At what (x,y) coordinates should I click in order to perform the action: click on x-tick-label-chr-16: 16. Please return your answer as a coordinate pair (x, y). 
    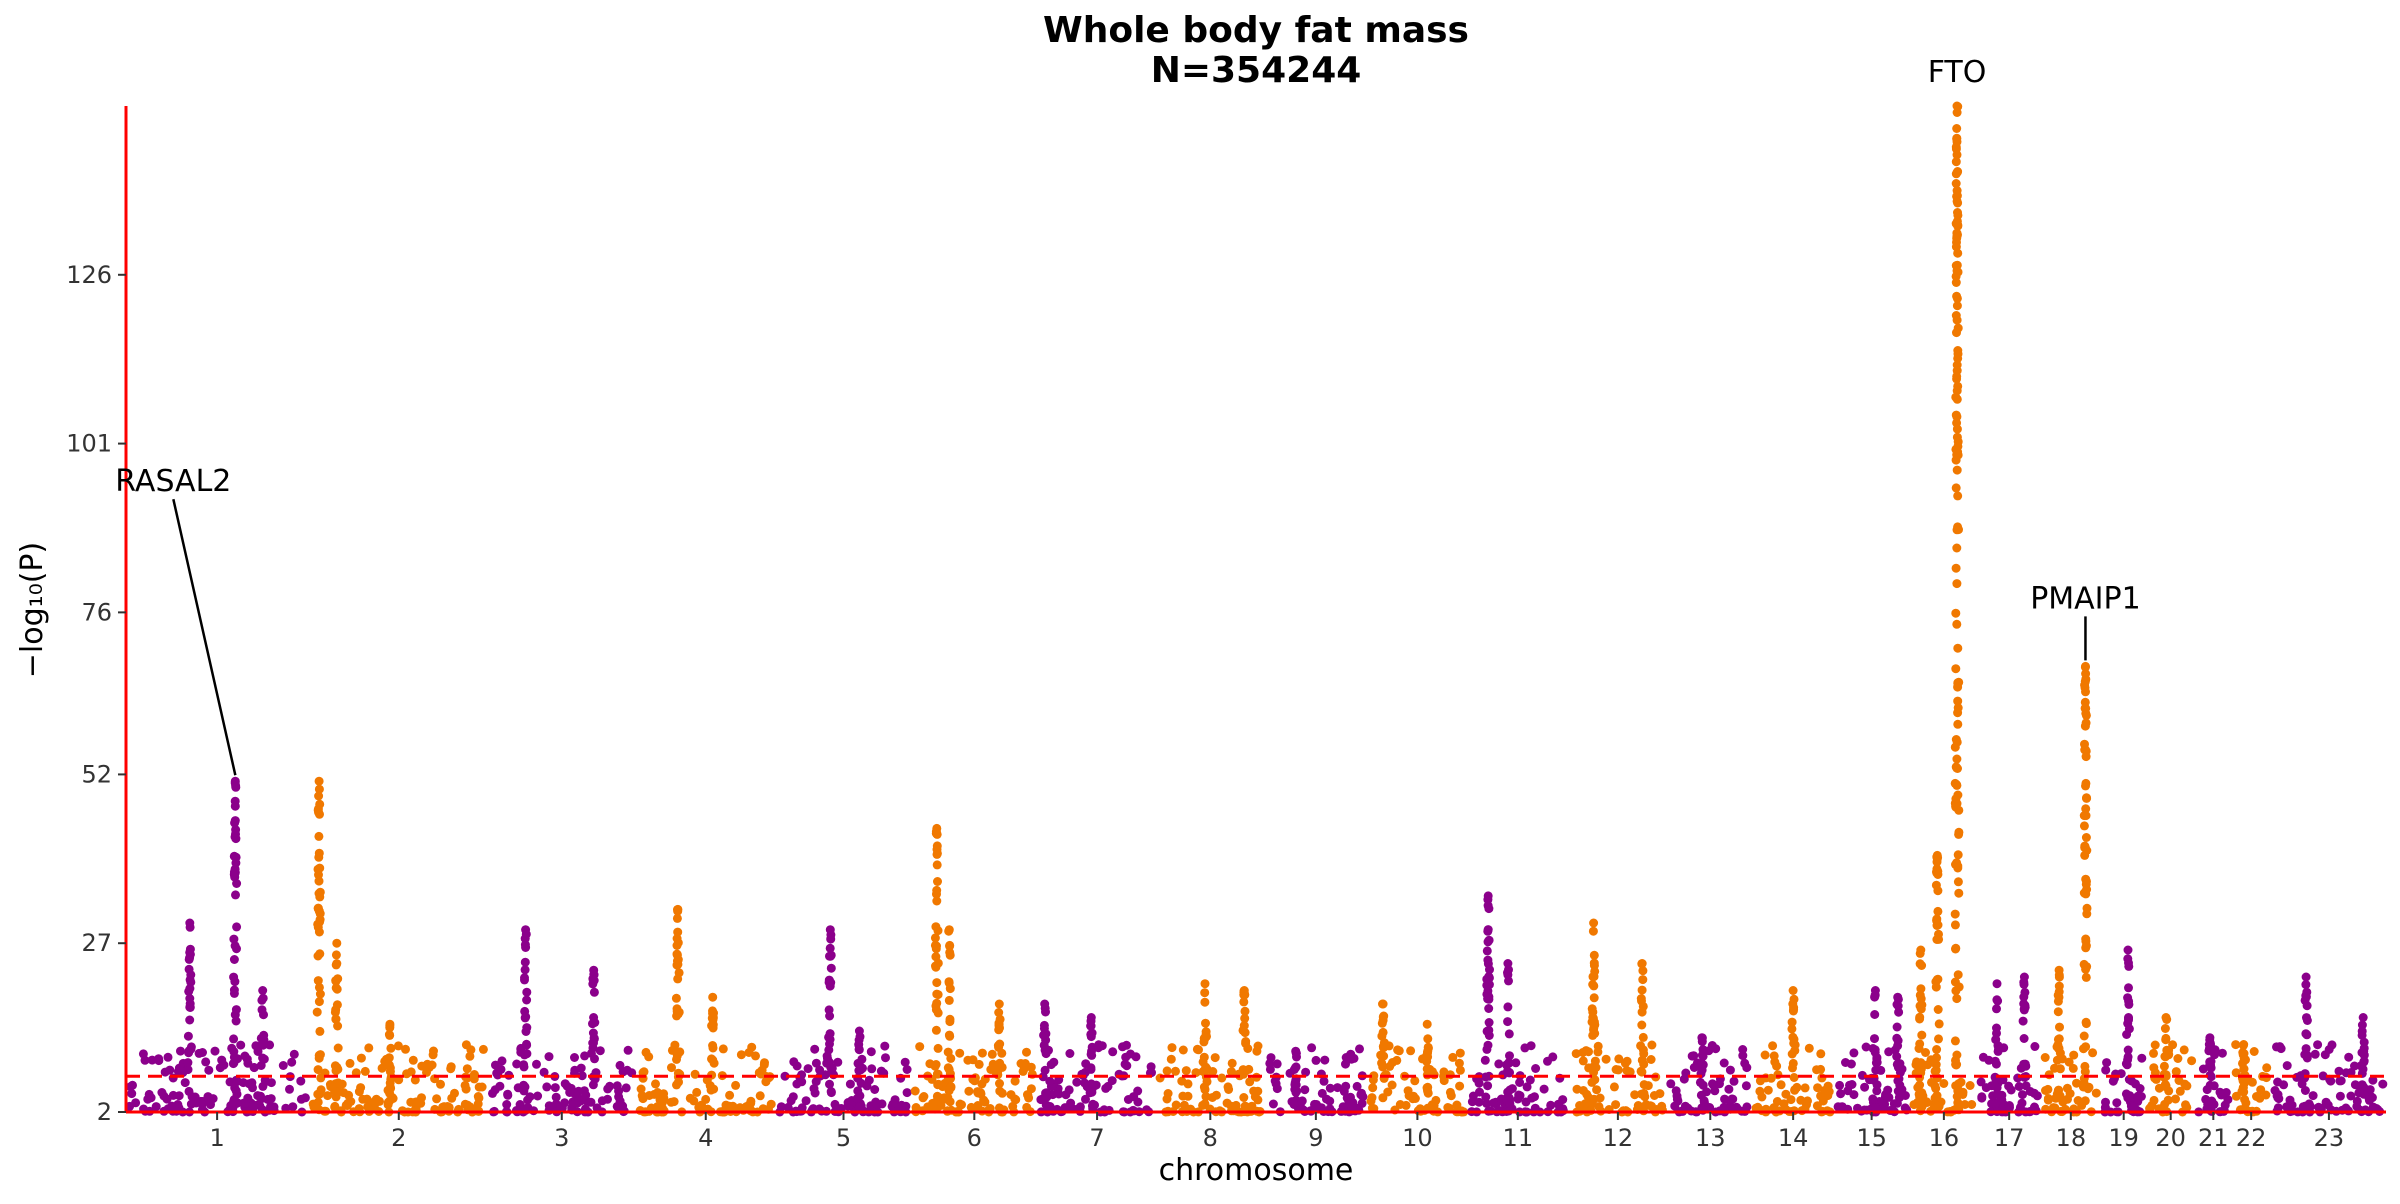
    Looking at the image, I should click on (1944, 1138).